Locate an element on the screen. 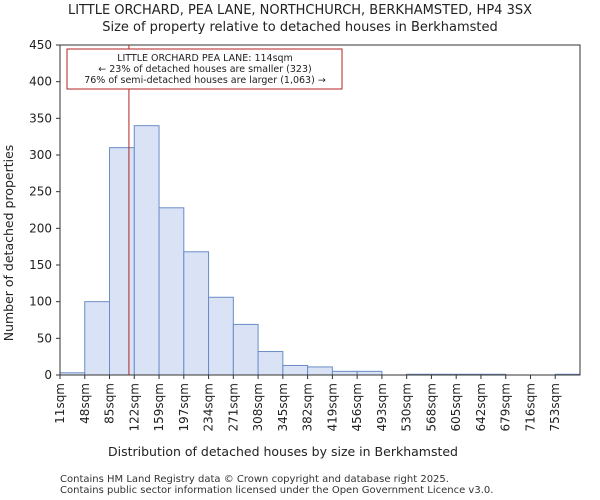 This screenshot has height=500, width=600. bar-308sqm is located at coordinates (270, 363).